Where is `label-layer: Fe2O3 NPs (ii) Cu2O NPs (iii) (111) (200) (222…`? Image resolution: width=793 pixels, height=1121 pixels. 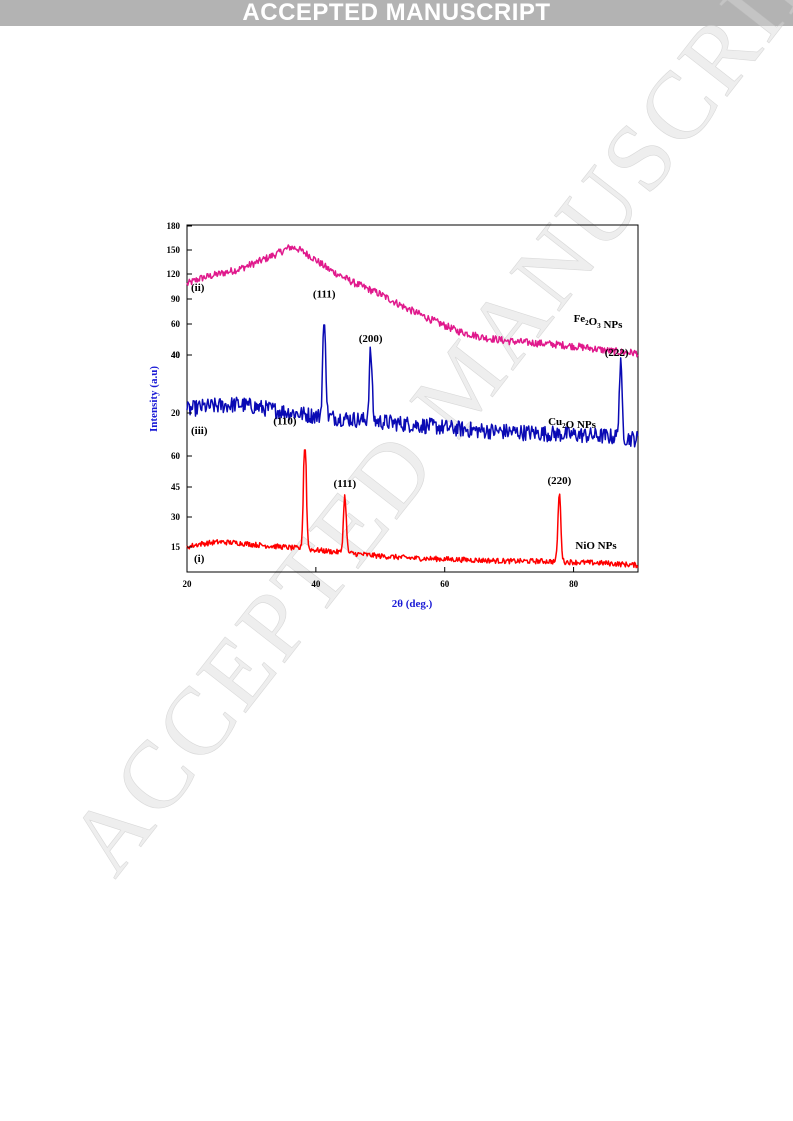
label-layer: Fe2O3 NPs (ii) Cu2O NPs (iii) (111) (200) (222… is located at coordinates (410, 423).